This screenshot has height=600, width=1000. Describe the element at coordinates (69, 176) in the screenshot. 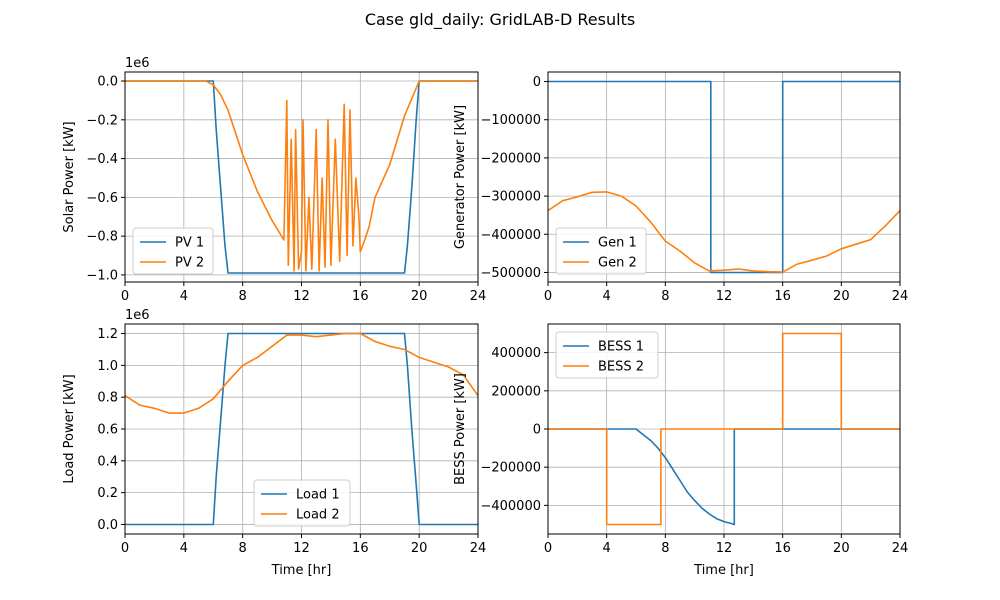

I see `y-axis-label: Solar Power [kW]` at that location.